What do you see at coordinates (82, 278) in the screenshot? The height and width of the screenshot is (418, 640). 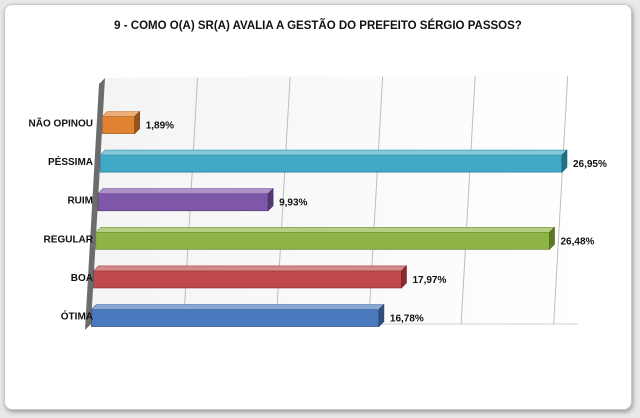 I see `category-label: BOA` at bounding box center [82, 278].